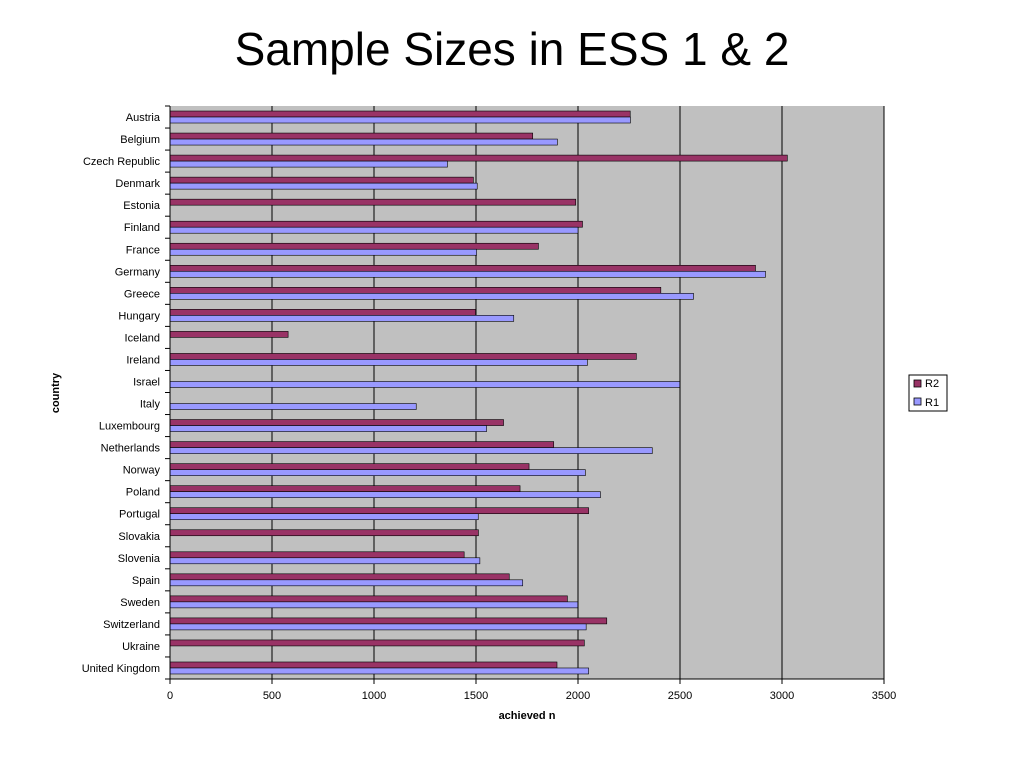 The image size is (1024, 768). What do you see at coordinates (129, 427) in the screenshot?
I see `category-label: Luxembourg` at bounding box center [129, 427].